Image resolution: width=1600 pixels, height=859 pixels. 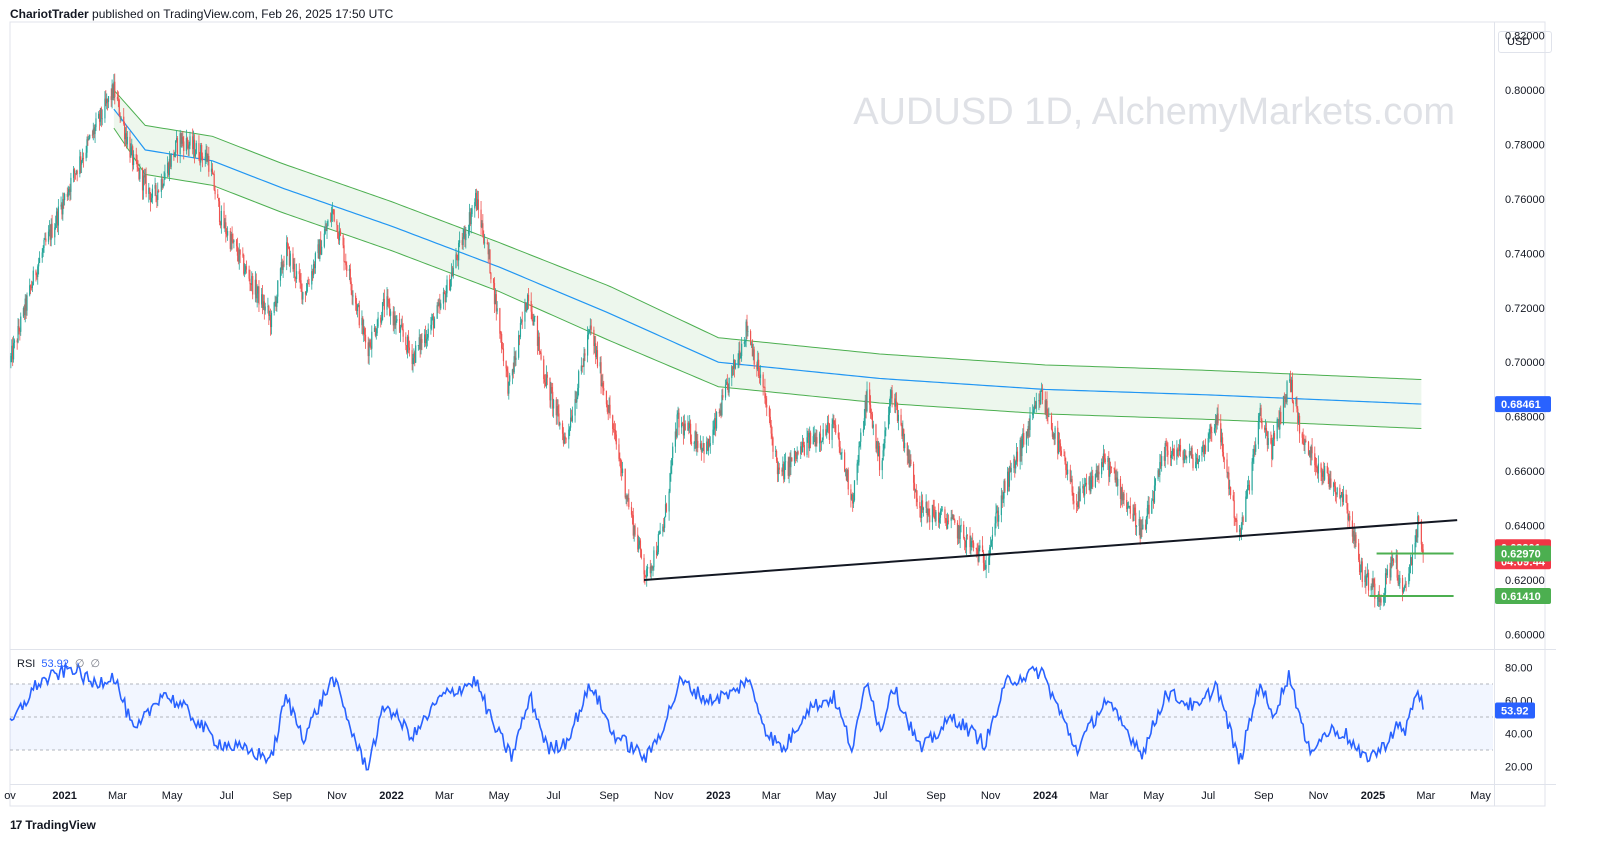 I want to click on currency-selector: USD, so click(x=1525, y=42).